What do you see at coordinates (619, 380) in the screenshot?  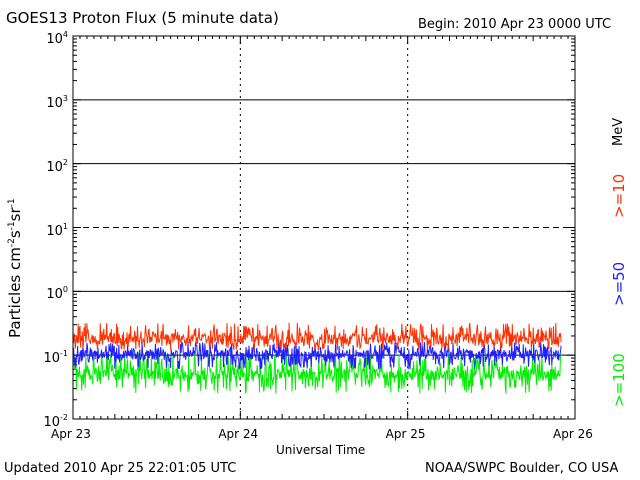 I see `legend-series-100: >=100` at bounding box center [619, 380].